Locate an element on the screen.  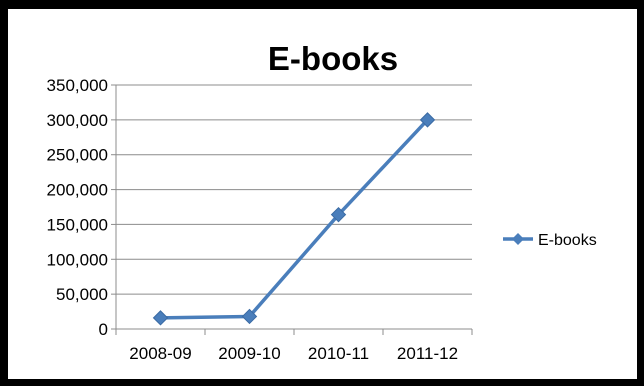
y-tick-label: 250,000 is located at coordinates (77, 155).